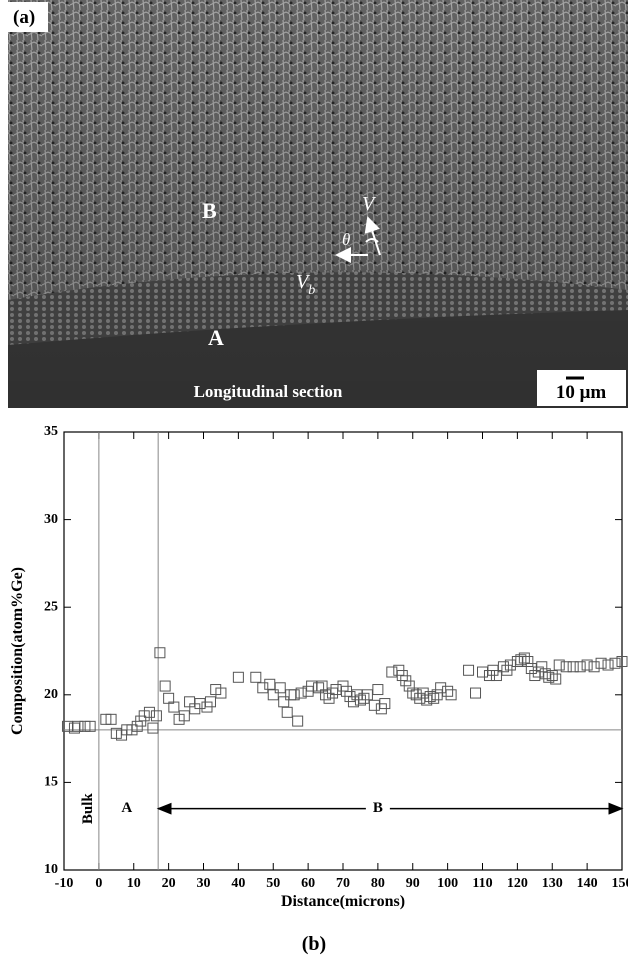 This screenshot has height=966, width=628. What do you see at coordinates (447, 883) in the screenshot?
I see `x-tick-label: 100` at bounding box center [447, 883].